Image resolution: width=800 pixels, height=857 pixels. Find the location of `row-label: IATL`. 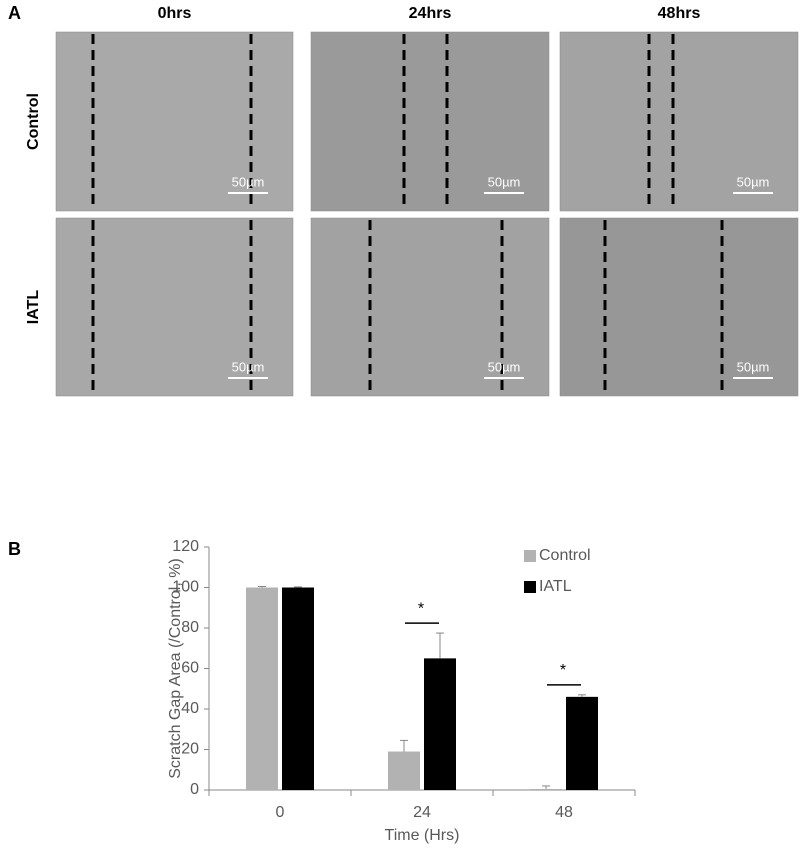

row-label: IATL is located at coordinates (33, 307).